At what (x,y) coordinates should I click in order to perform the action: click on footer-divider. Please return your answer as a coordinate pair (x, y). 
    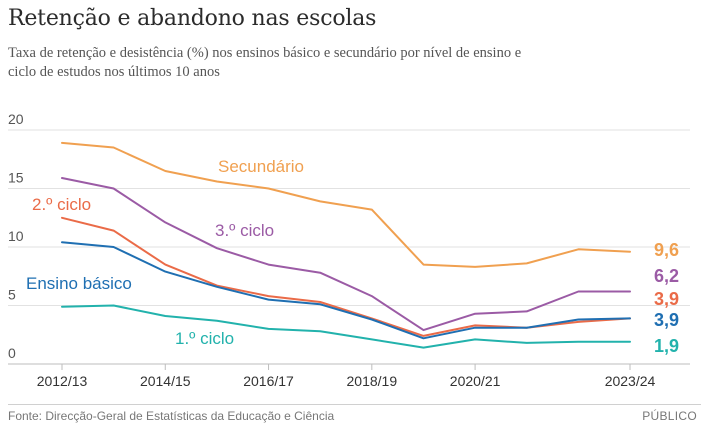
    Looking at the image, I should click on (354, 404).